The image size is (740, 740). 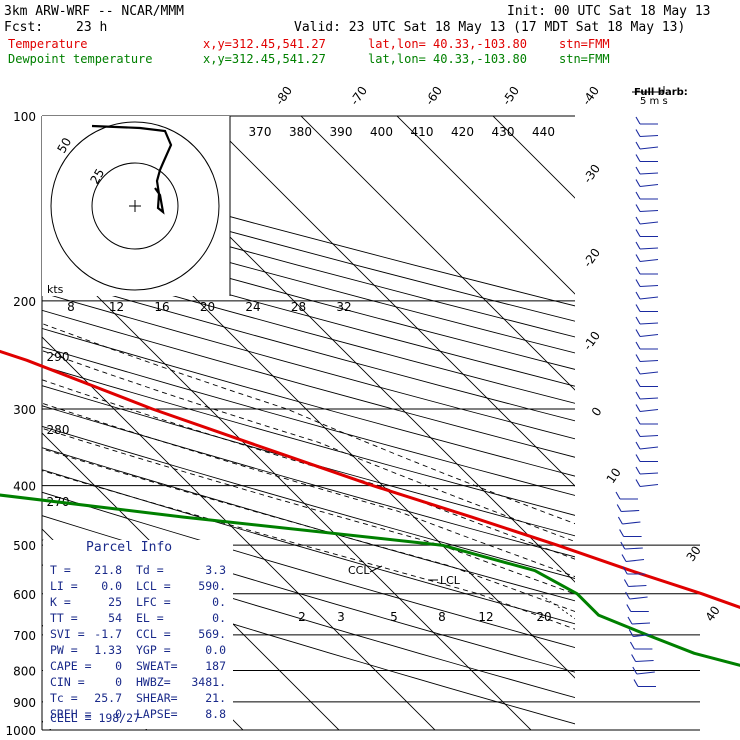 I want to click on parcel-key: CIN =, so click(x=67, y=682).